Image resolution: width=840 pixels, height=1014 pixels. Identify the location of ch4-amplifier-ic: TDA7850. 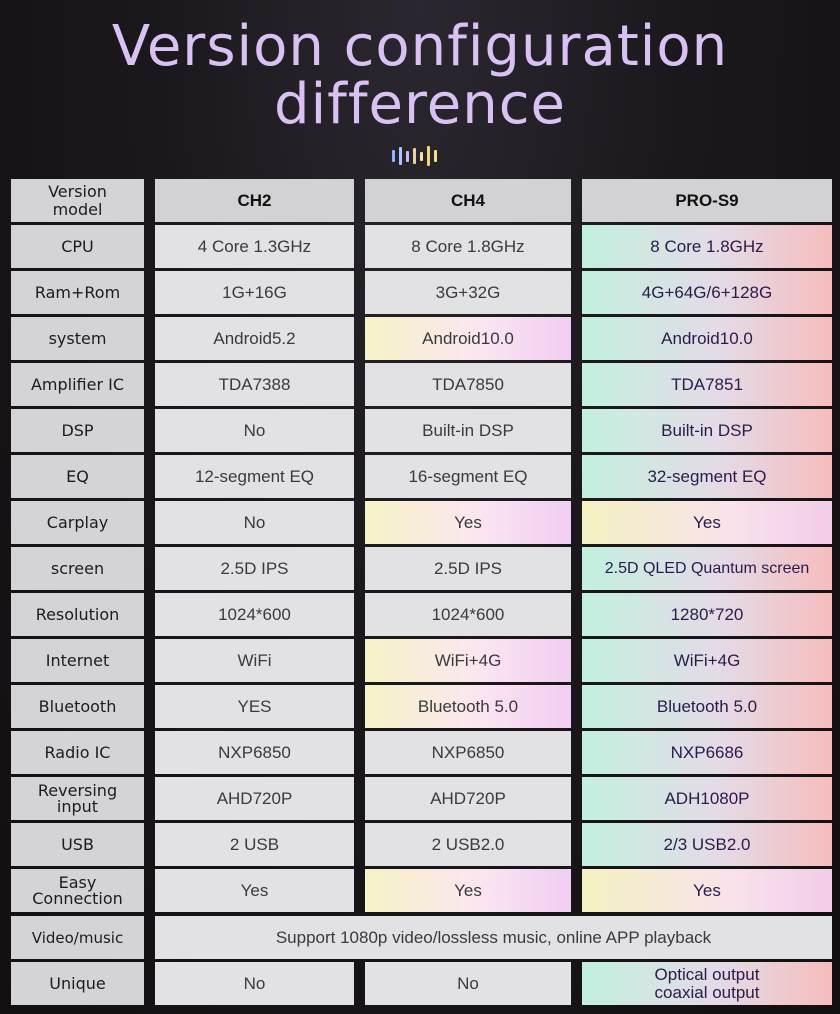
(468, 384).